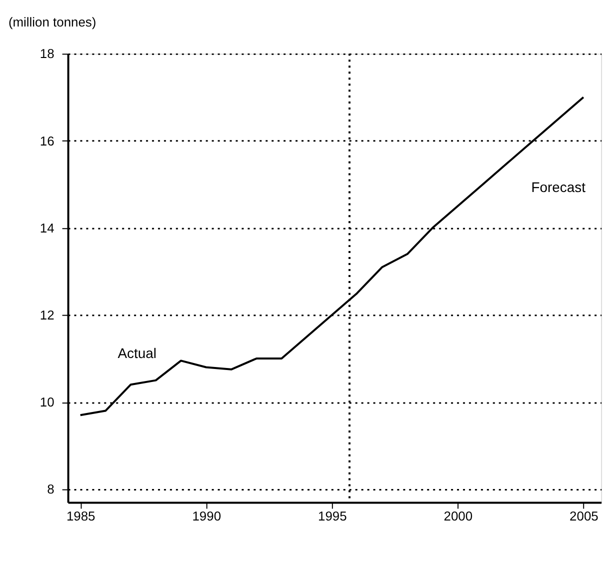 This screenshot has width=616, height=571. What do you see at coordinates (47, 314) in the screenshot?
I see `y-tick-label: 12` at bounding box center [47, 314].